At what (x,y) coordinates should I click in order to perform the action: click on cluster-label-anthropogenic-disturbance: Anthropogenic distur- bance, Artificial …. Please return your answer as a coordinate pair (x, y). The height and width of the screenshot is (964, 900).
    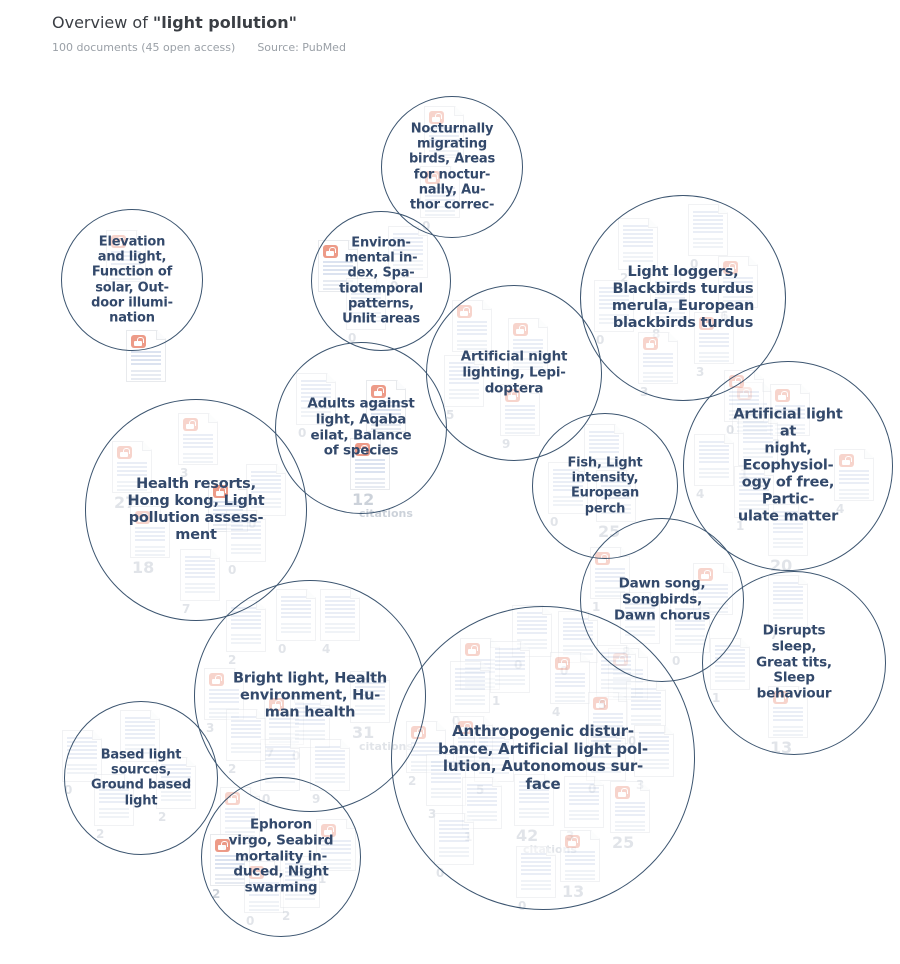
    Looking at the image, I should click on (543, 757).